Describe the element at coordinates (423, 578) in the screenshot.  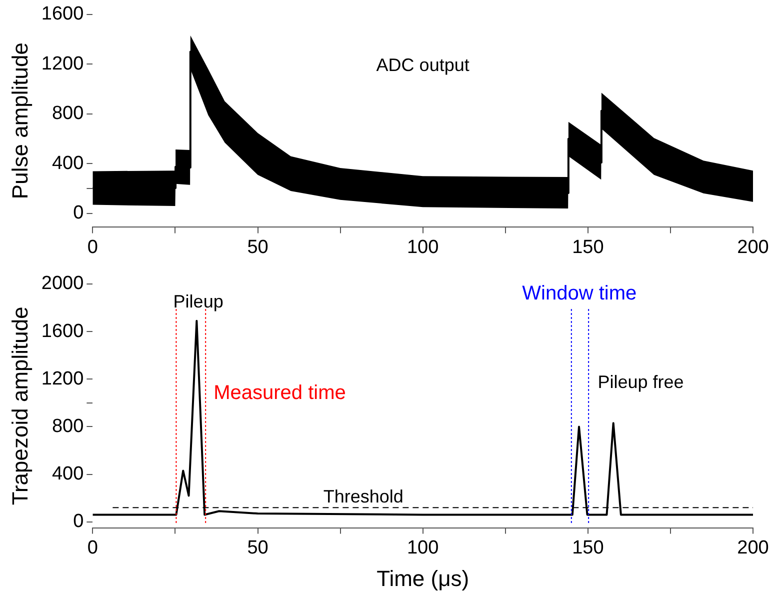
I see `x-axis-title: Time (μs)` at that location.